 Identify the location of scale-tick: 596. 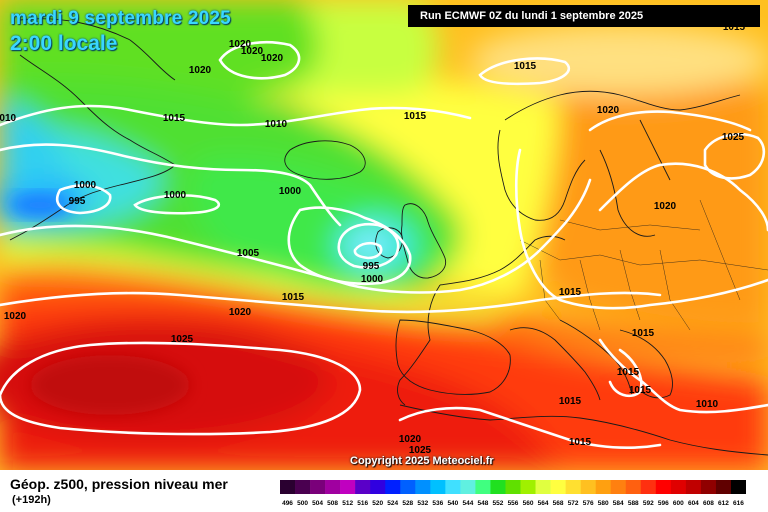
(663, 503).